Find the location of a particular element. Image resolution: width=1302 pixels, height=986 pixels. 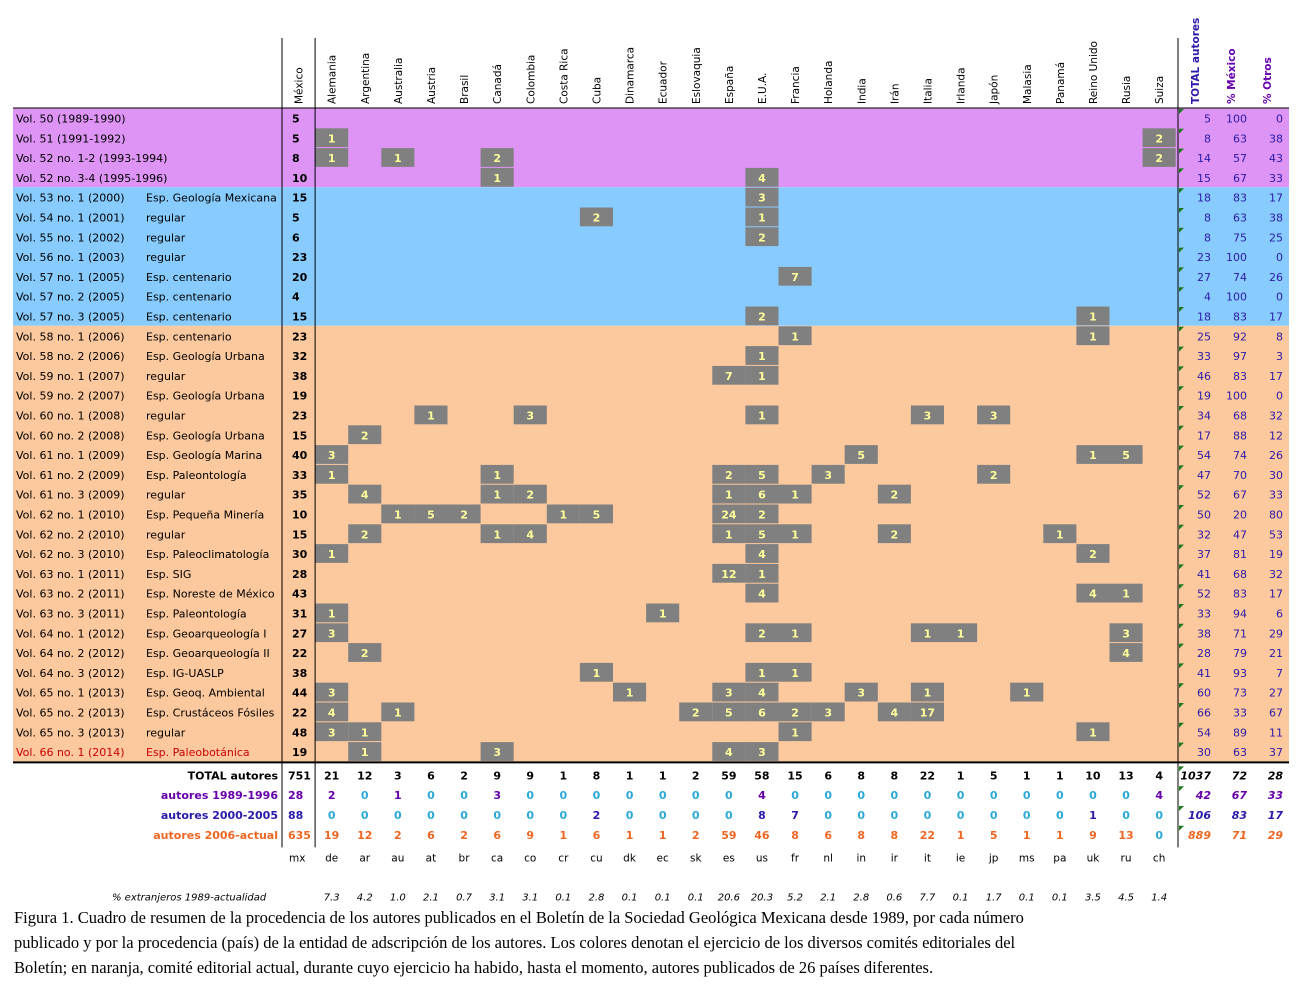

mexico-count: 19 is located at coordinates (299, 396).